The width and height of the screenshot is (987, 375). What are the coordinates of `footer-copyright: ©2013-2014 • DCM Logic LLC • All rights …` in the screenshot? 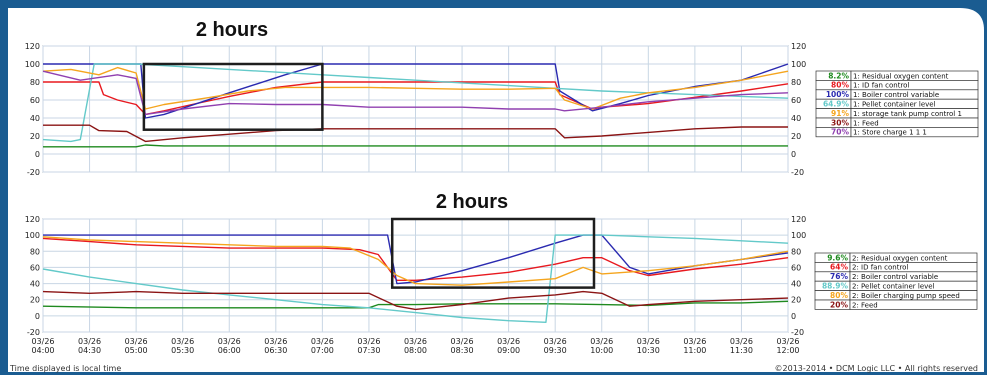 It's located at (876, 368).